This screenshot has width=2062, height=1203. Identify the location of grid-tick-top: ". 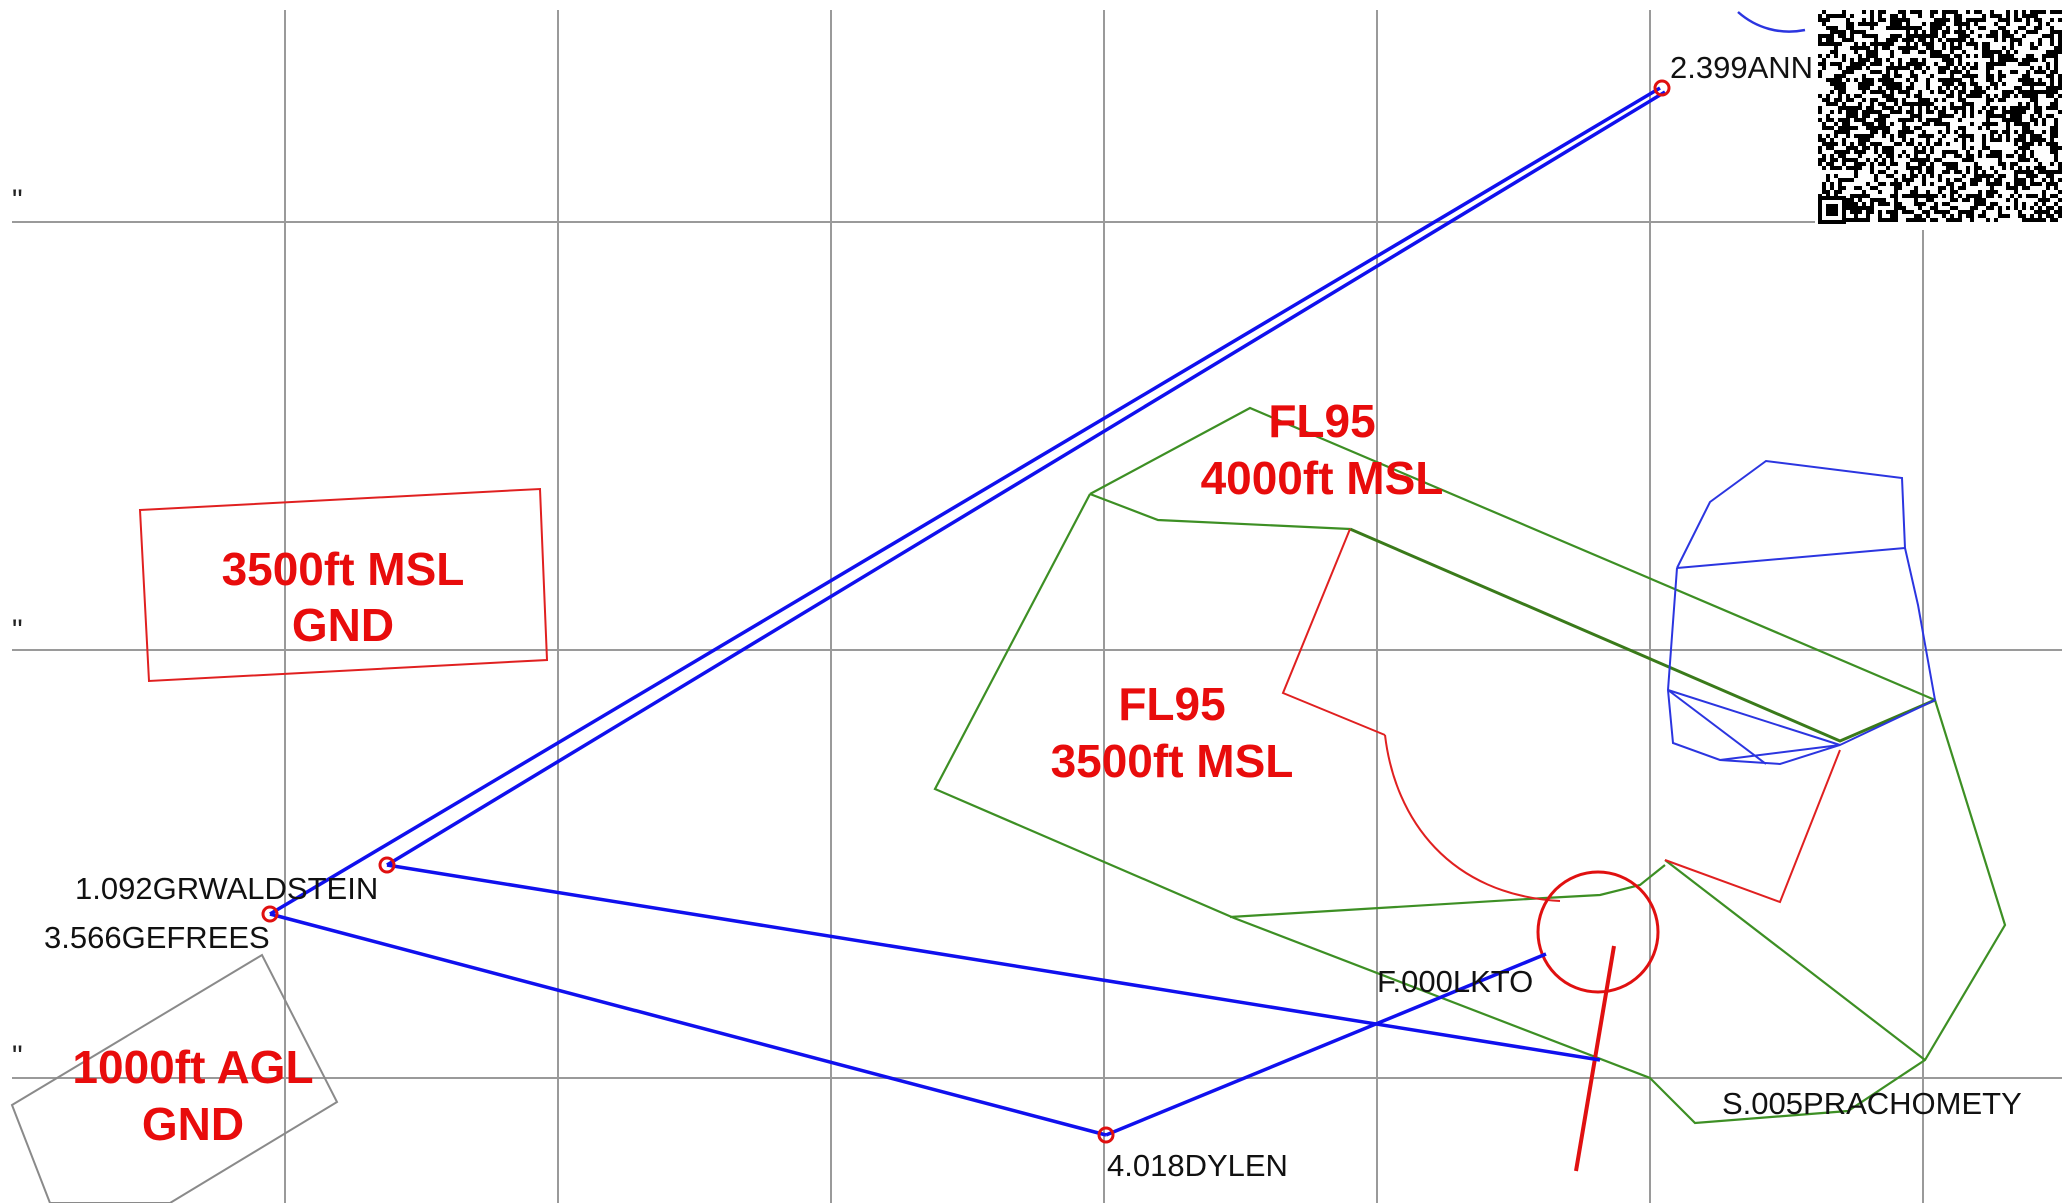
(17, 200).